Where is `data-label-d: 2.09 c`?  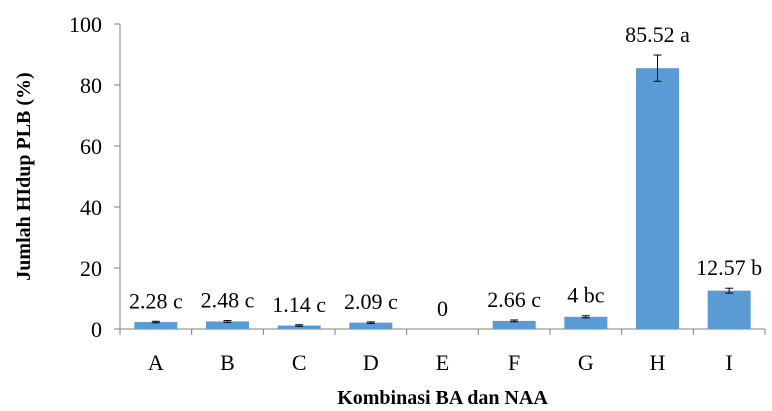
data-label-d: 2.09 c is located at coordinates (371, 301).